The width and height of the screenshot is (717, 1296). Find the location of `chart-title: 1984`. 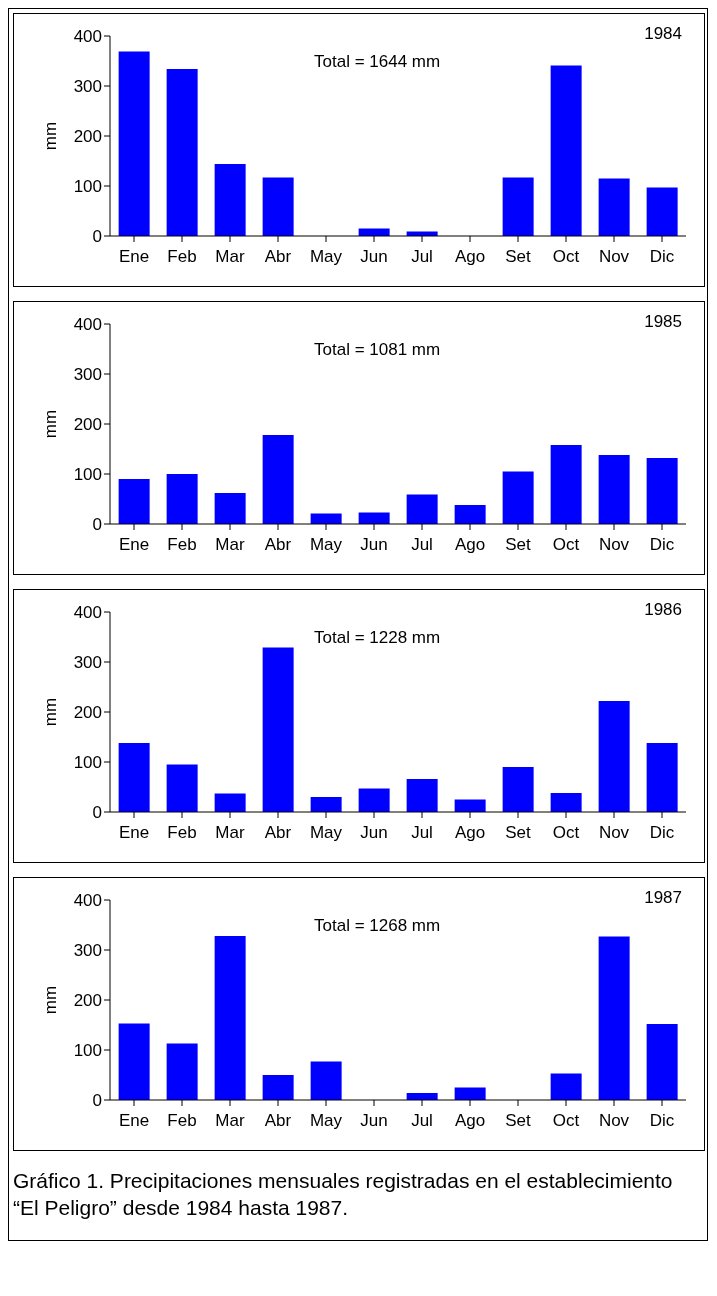

chart-title: 1984 is located at coordinates (663, 34).